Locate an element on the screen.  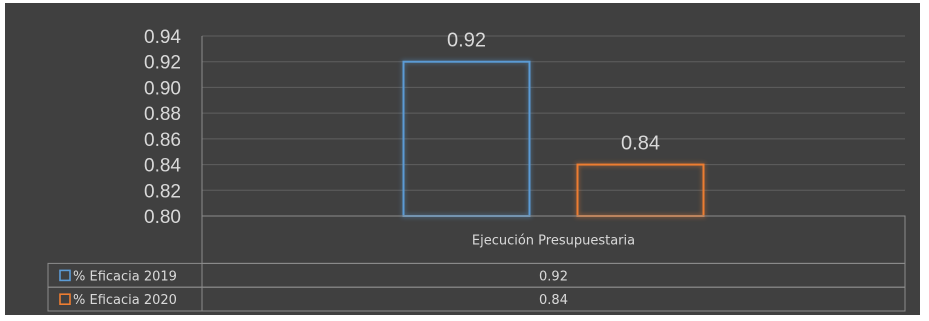
value-cell is located at coordinates (553, 299).